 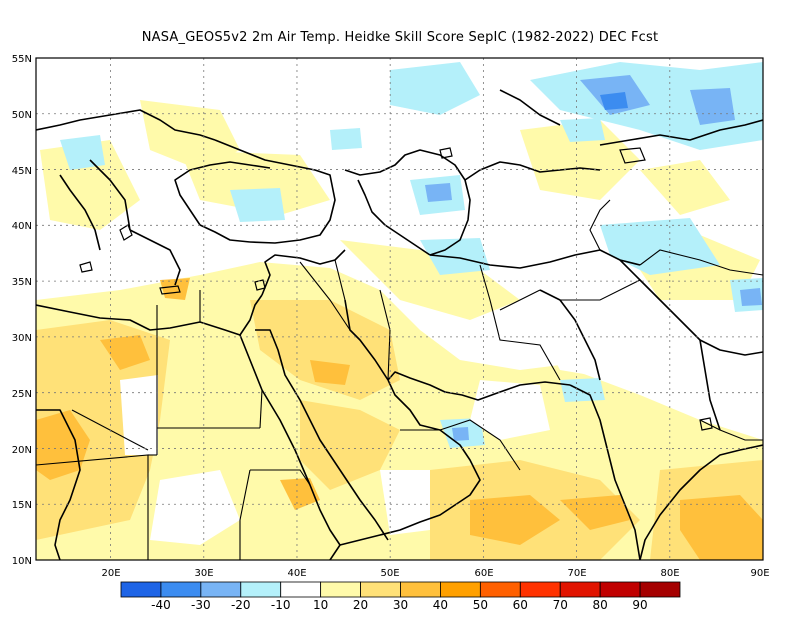 What do you see at coordinates (440, 605) in the screenshot?
I see `colorbar-label: 40` at bounding box center [440, 605].